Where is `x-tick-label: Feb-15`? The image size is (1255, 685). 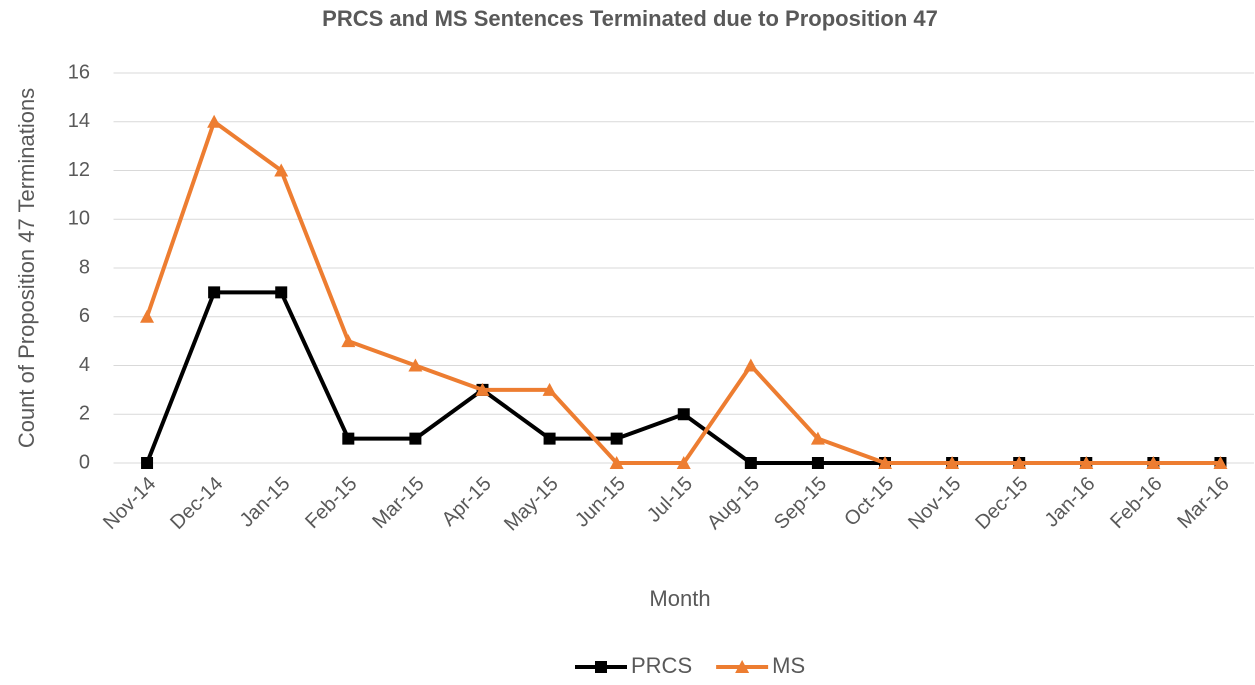
x-tick-label: Feb-15 is located at coordinates (331, 503).